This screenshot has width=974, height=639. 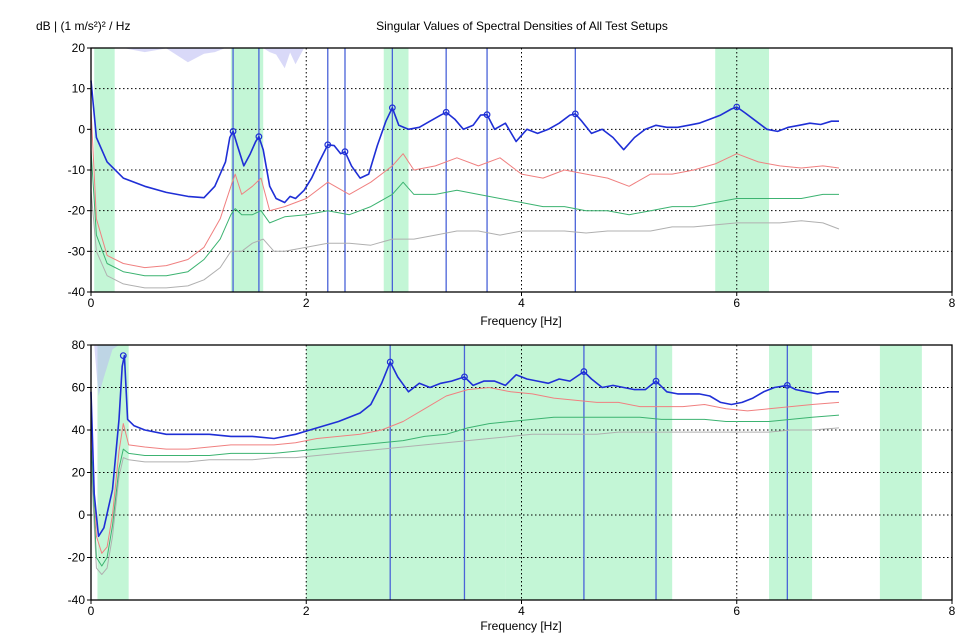 What do you see at coordinates (79, 89) in the screenshot?
I see `y-tick-label: 10` at bounding box center [79, 89].